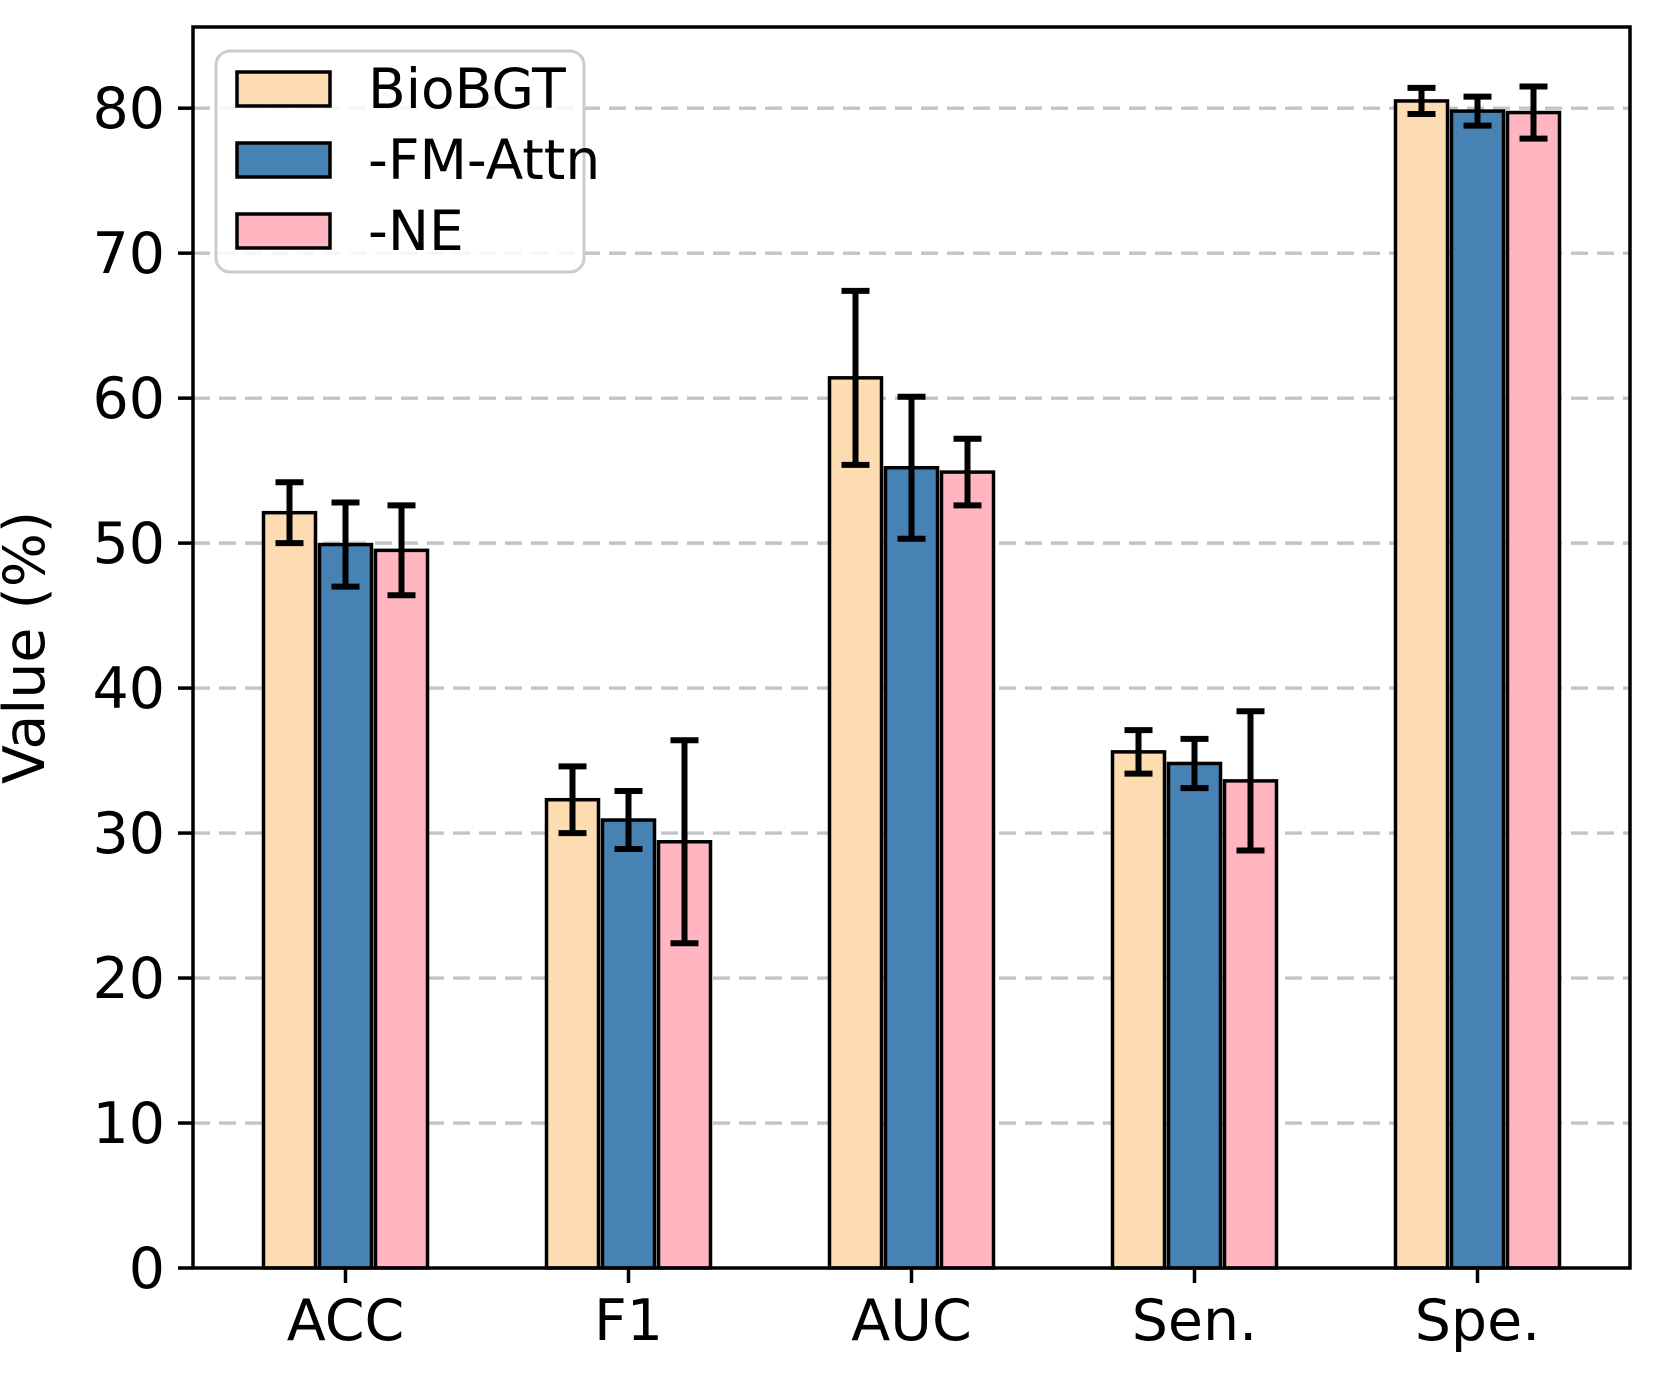 This screenshot has height=1378, width=1659. What do you see at coordinates (911, 867) in the screenshot?
I see `bar-fmattn-auc` at bounding box center [911, 867].